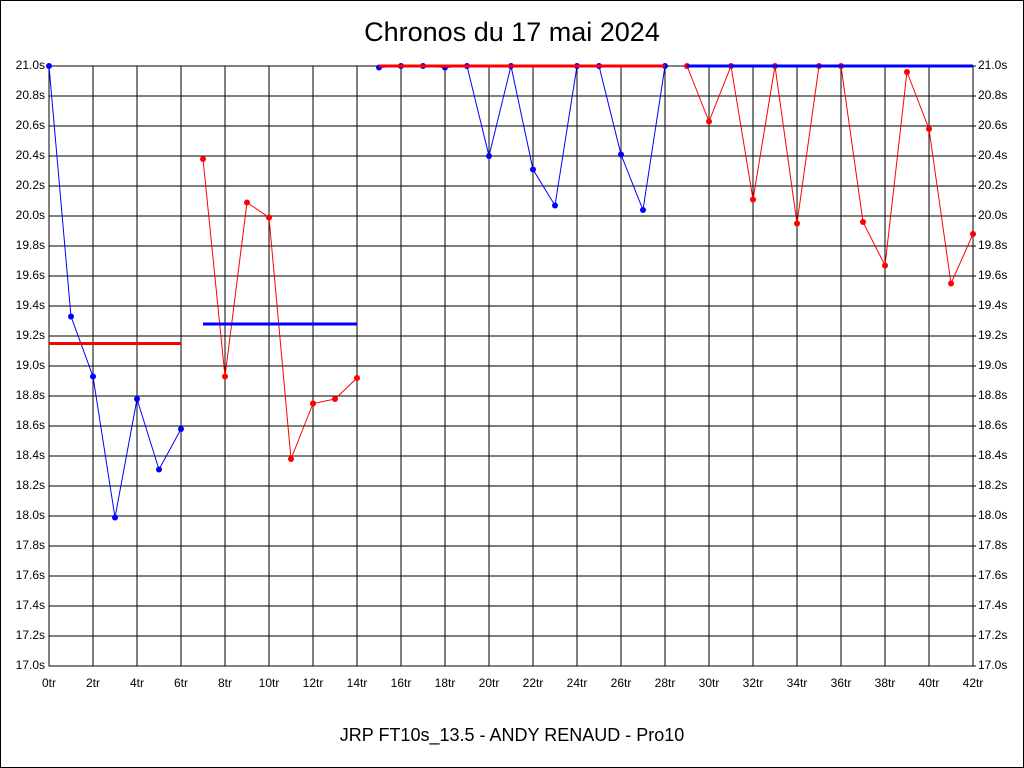  I want to click on y-tick-label: 18.6s, so click(30, 425).